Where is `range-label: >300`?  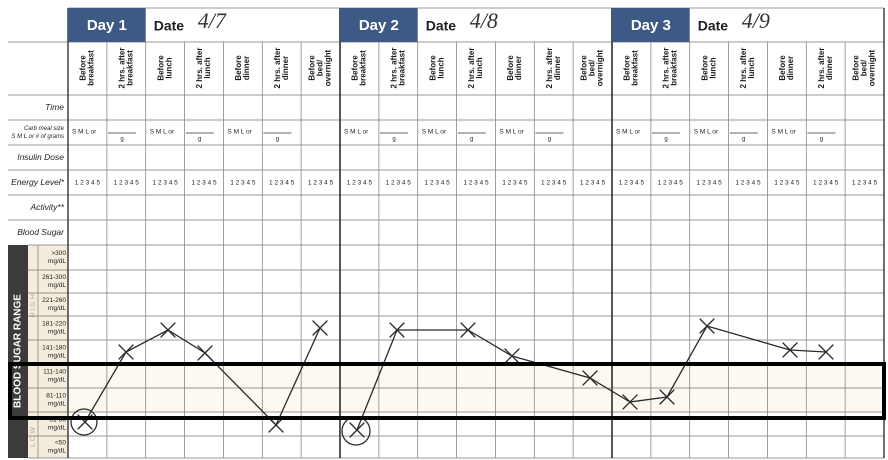
range-label: >300 is located at coordinates (58, 253).